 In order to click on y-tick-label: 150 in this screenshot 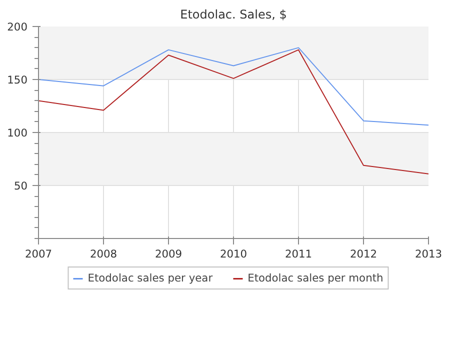, I will do `click(17, 80)`.